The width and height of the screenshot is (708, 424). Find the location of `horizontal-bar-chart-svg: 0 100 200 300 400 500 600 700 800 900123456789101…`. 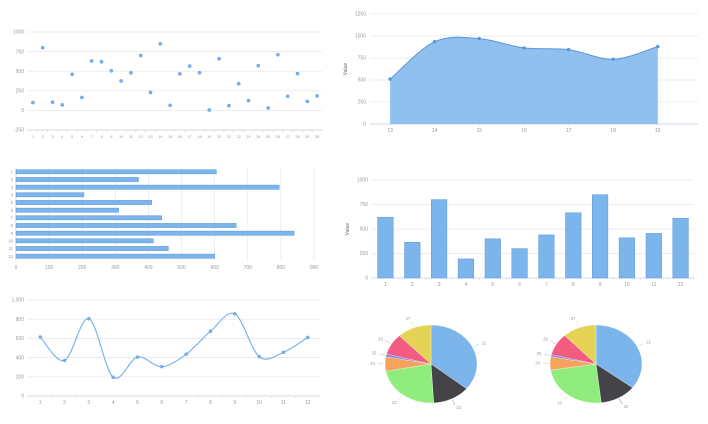

horizontal-bar-chart-svg: 0 100 200 300 400 500 600 700 800 900123456789101… is located at coordinates (163, 219).